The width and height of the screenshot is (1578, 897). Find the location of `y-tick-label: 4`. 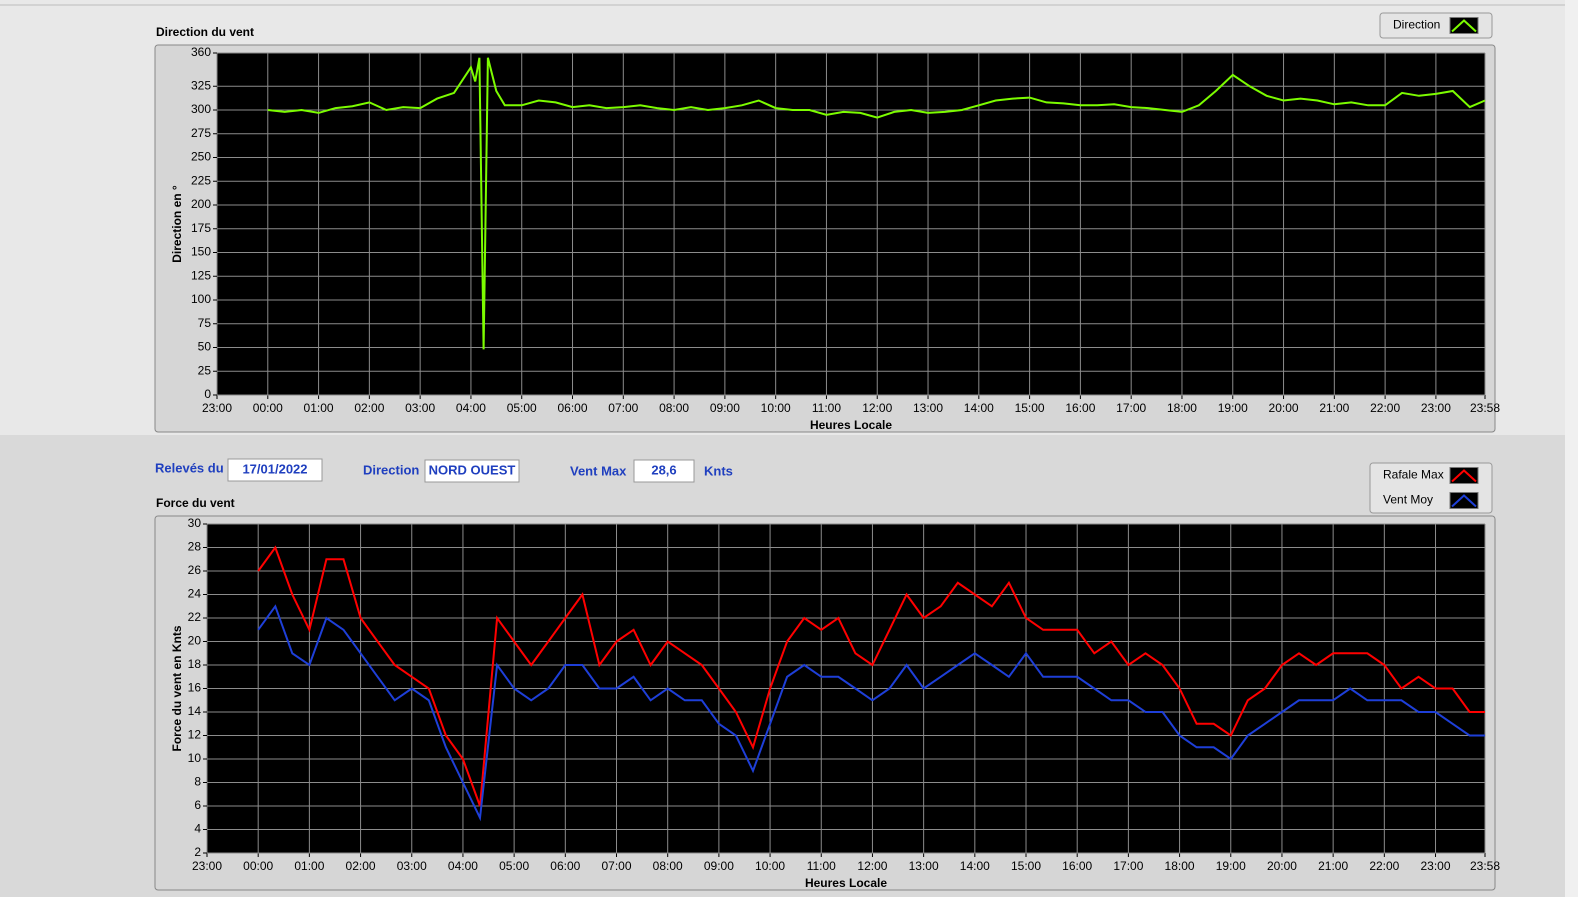

y-tick-label: 4 is located at coordinates (197, 829).